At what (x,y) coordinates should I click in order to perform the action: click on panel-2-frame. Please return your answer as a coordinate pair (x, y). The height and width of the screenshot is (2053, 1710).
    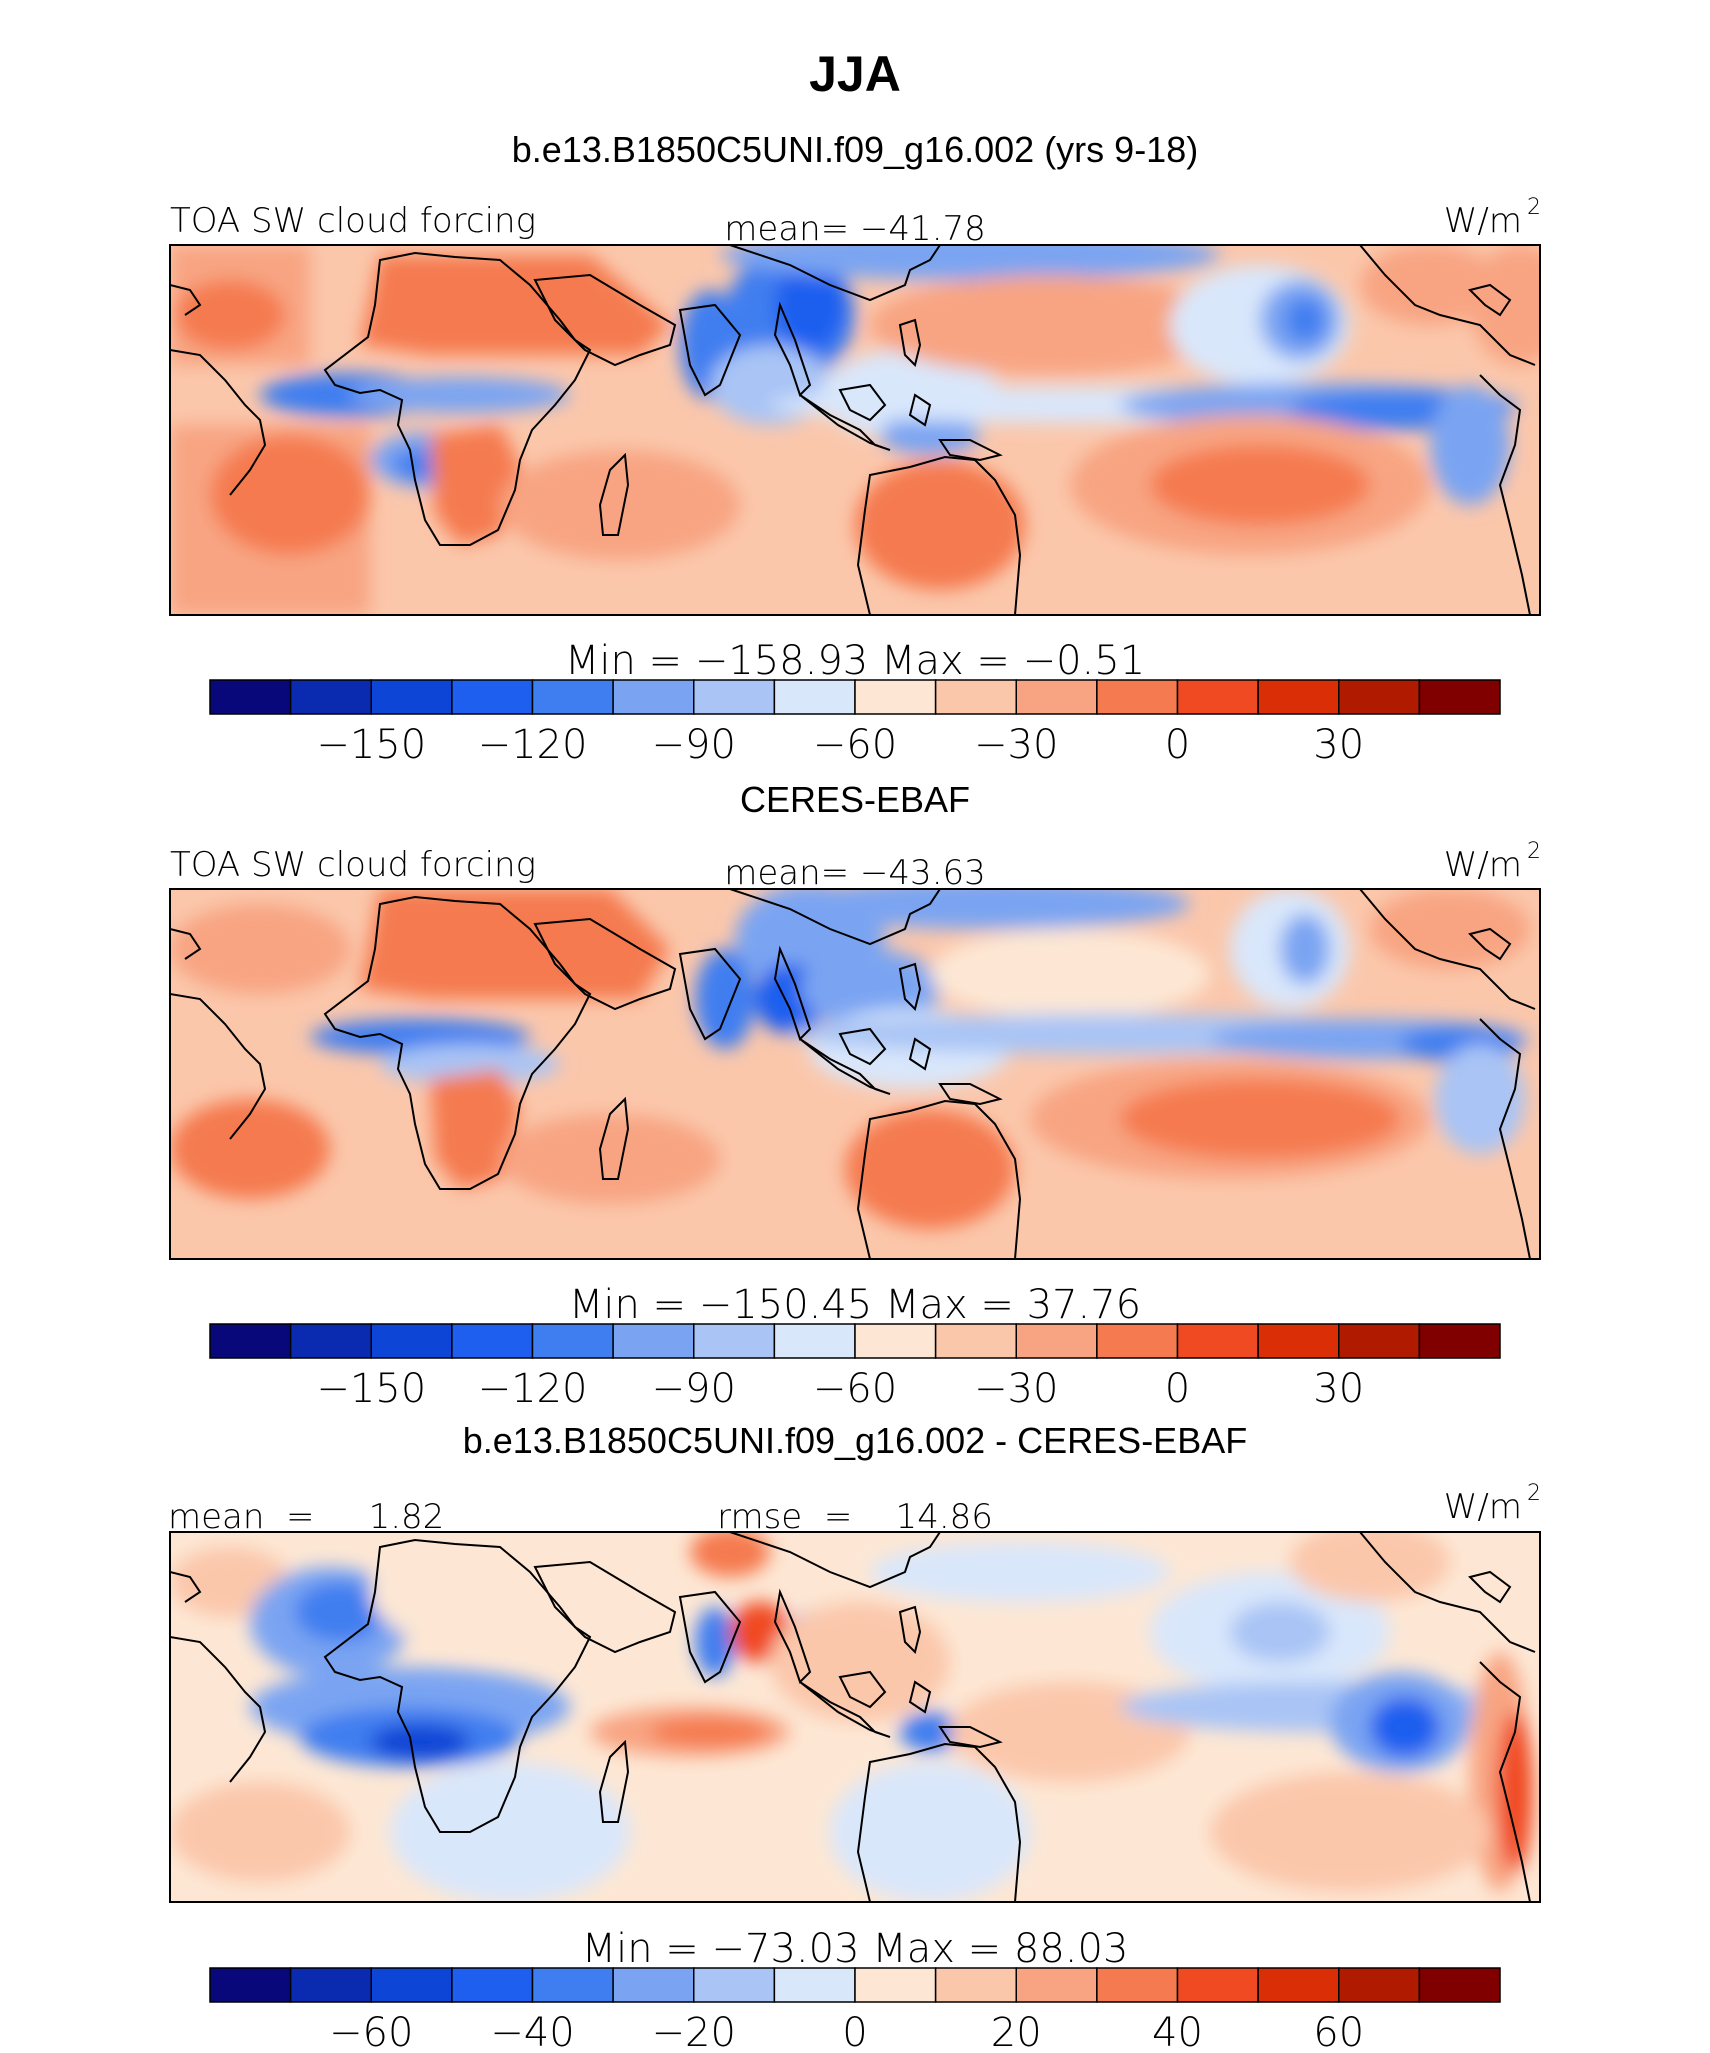
    Looking at the image, I should click on (855, 1074).